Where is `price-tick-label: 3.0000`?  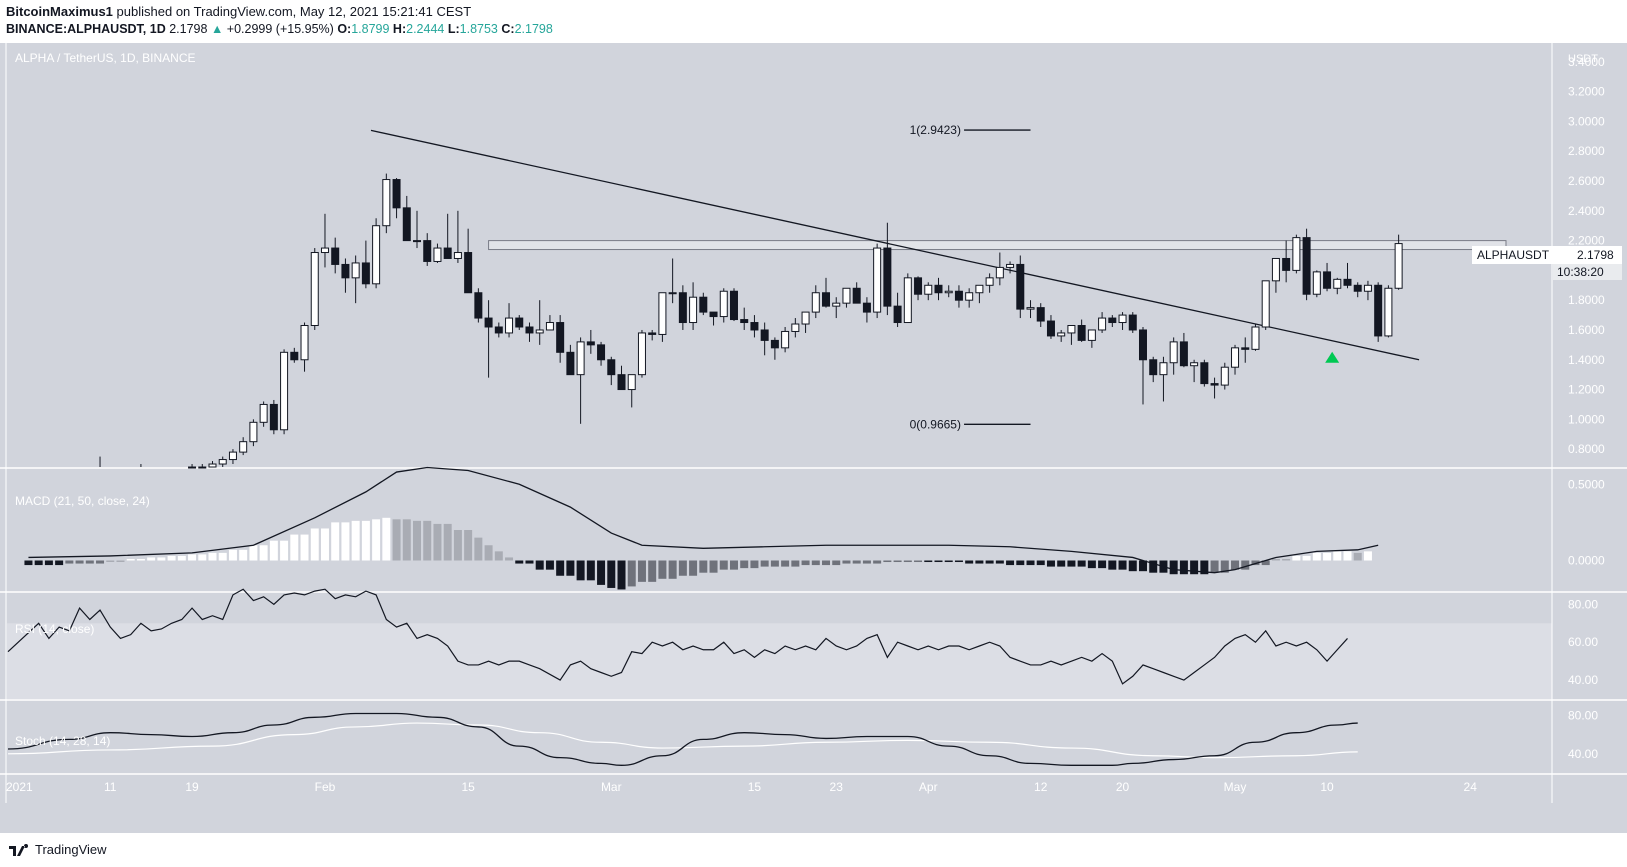 price-tick-label: 3.0000 is located at coordinates (1586, 121).